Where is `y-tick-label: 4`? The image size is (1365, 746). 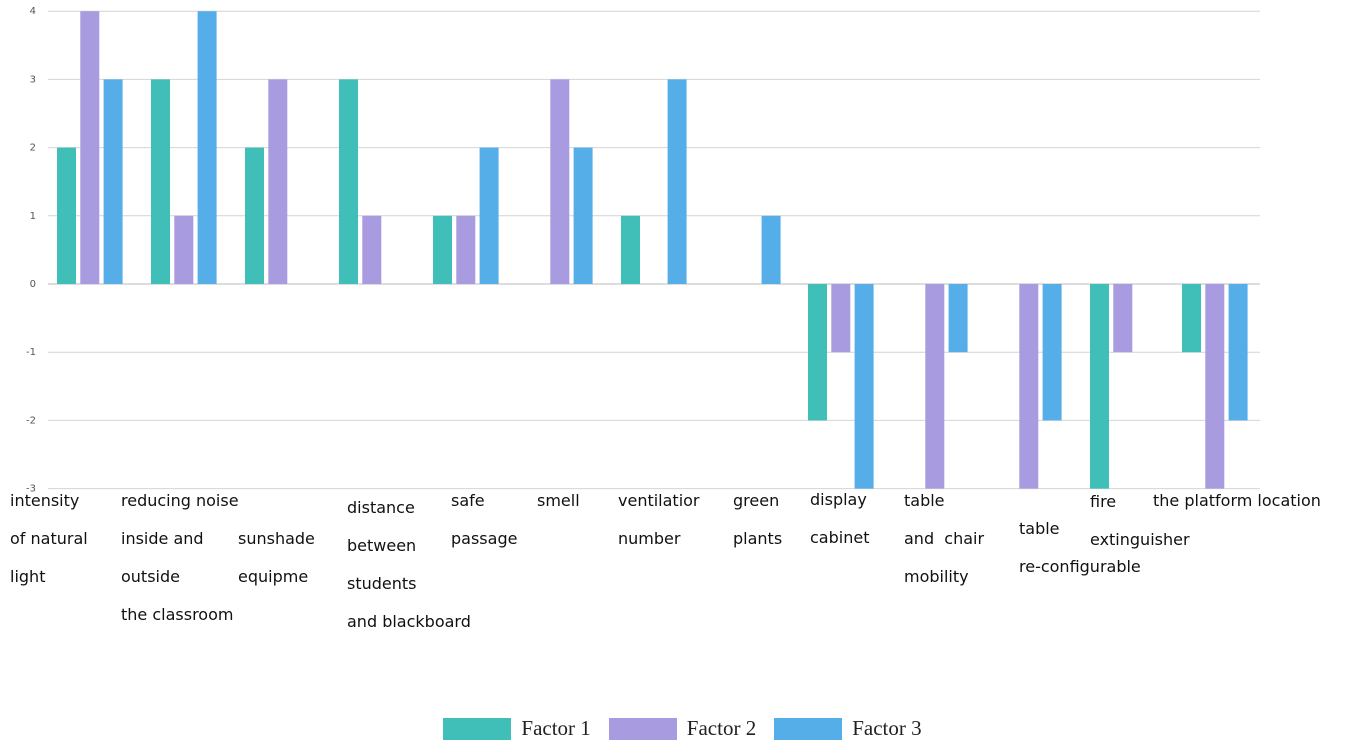
y-tick-label: 4 is located at coordinates (33, 11).